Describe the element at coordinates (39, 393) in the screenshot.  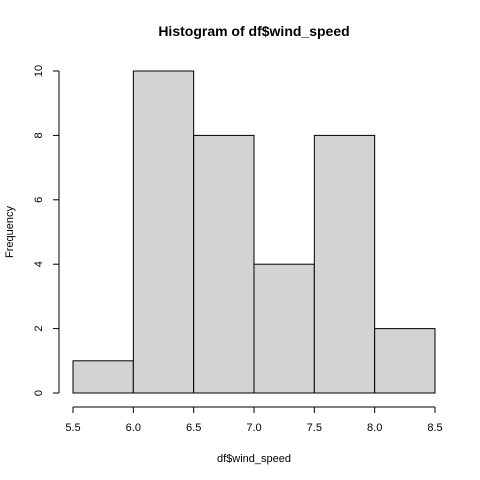
I see `y-tick-label-0: 0` at that location.